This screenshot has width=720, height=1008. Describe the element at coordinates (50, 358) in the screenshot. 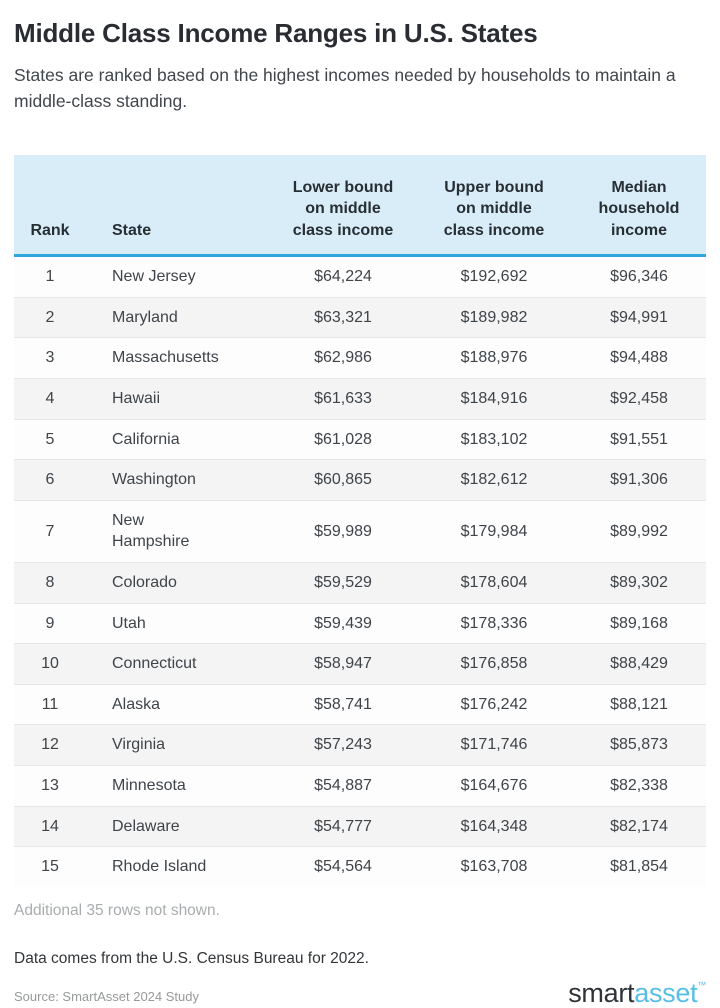

I see `rank-cell: 3` at that location.